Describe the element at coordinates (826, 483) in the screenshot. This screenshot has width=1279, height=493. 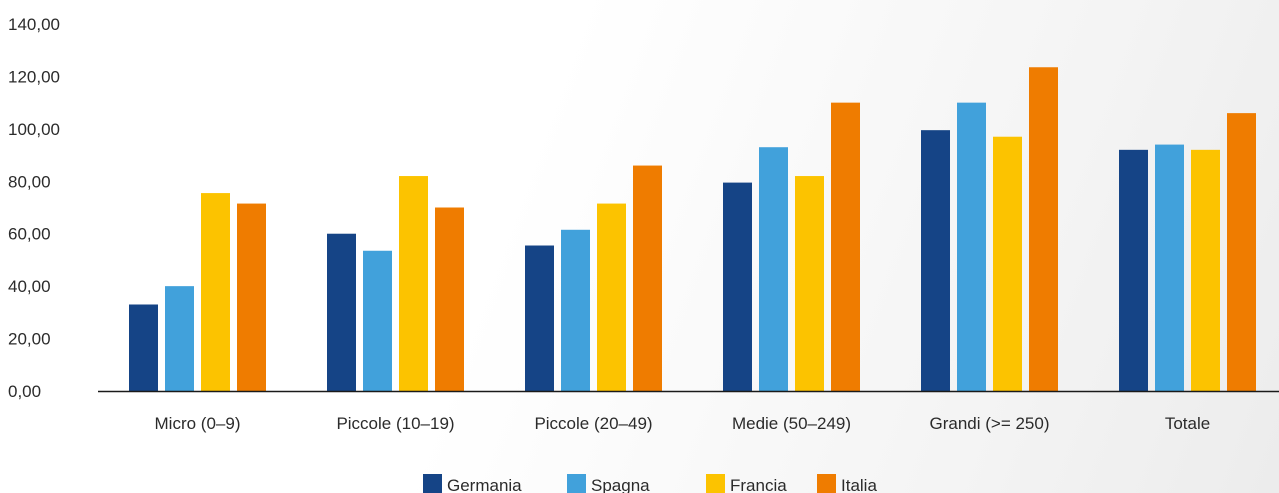
I see `legend-swatch-italia` at that location.